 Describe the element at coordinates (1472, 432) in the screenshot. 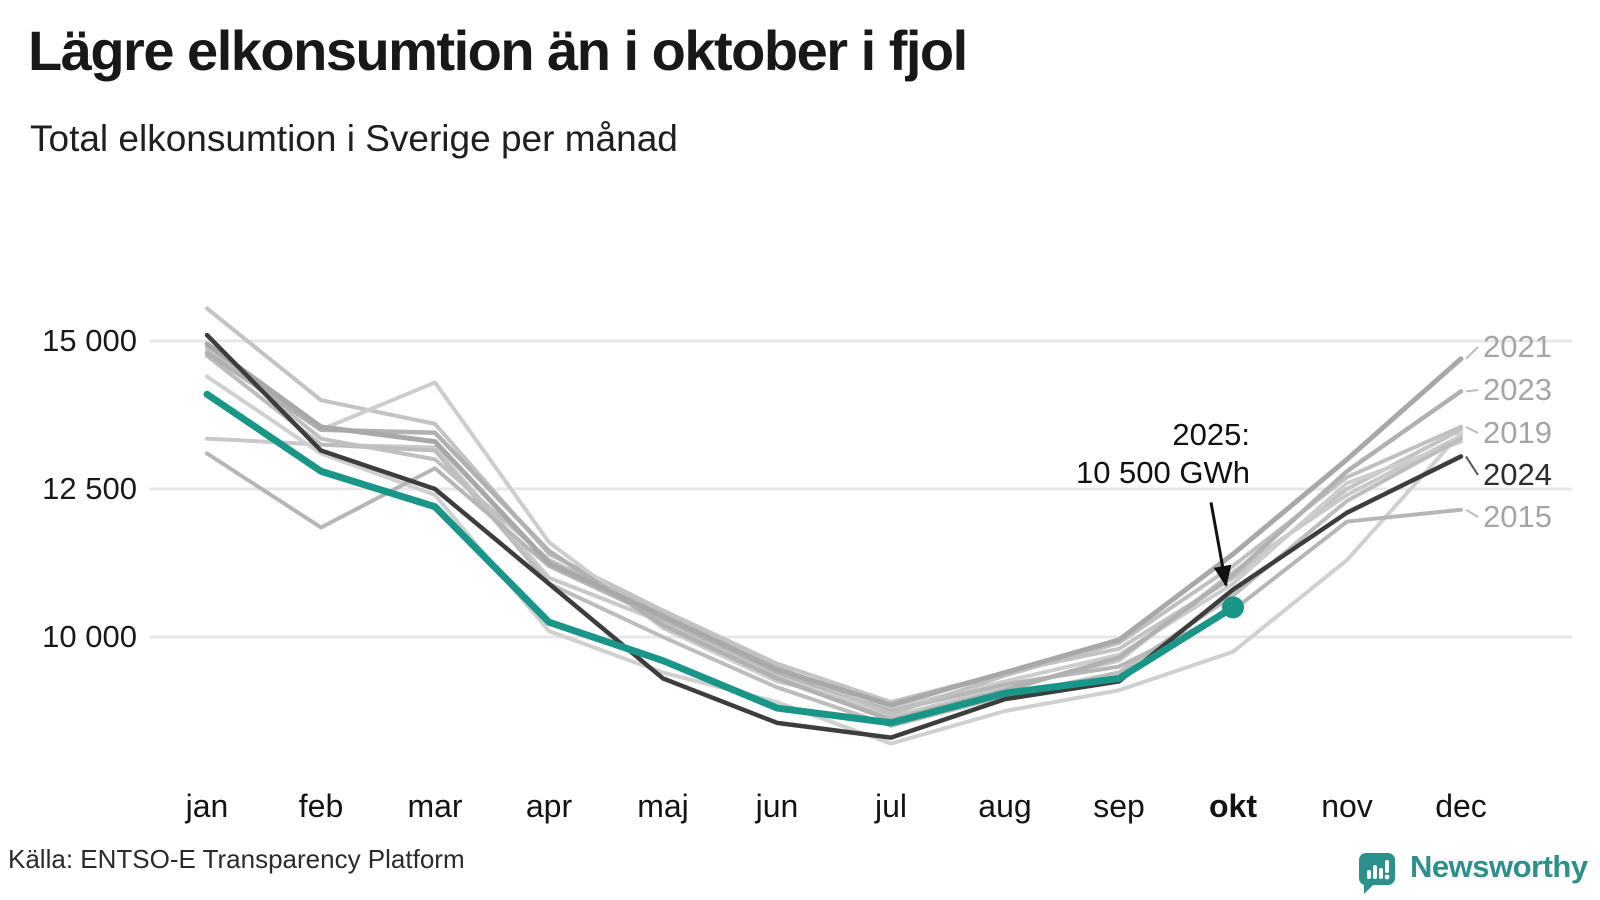

I see `end-label-connectors` at that location.